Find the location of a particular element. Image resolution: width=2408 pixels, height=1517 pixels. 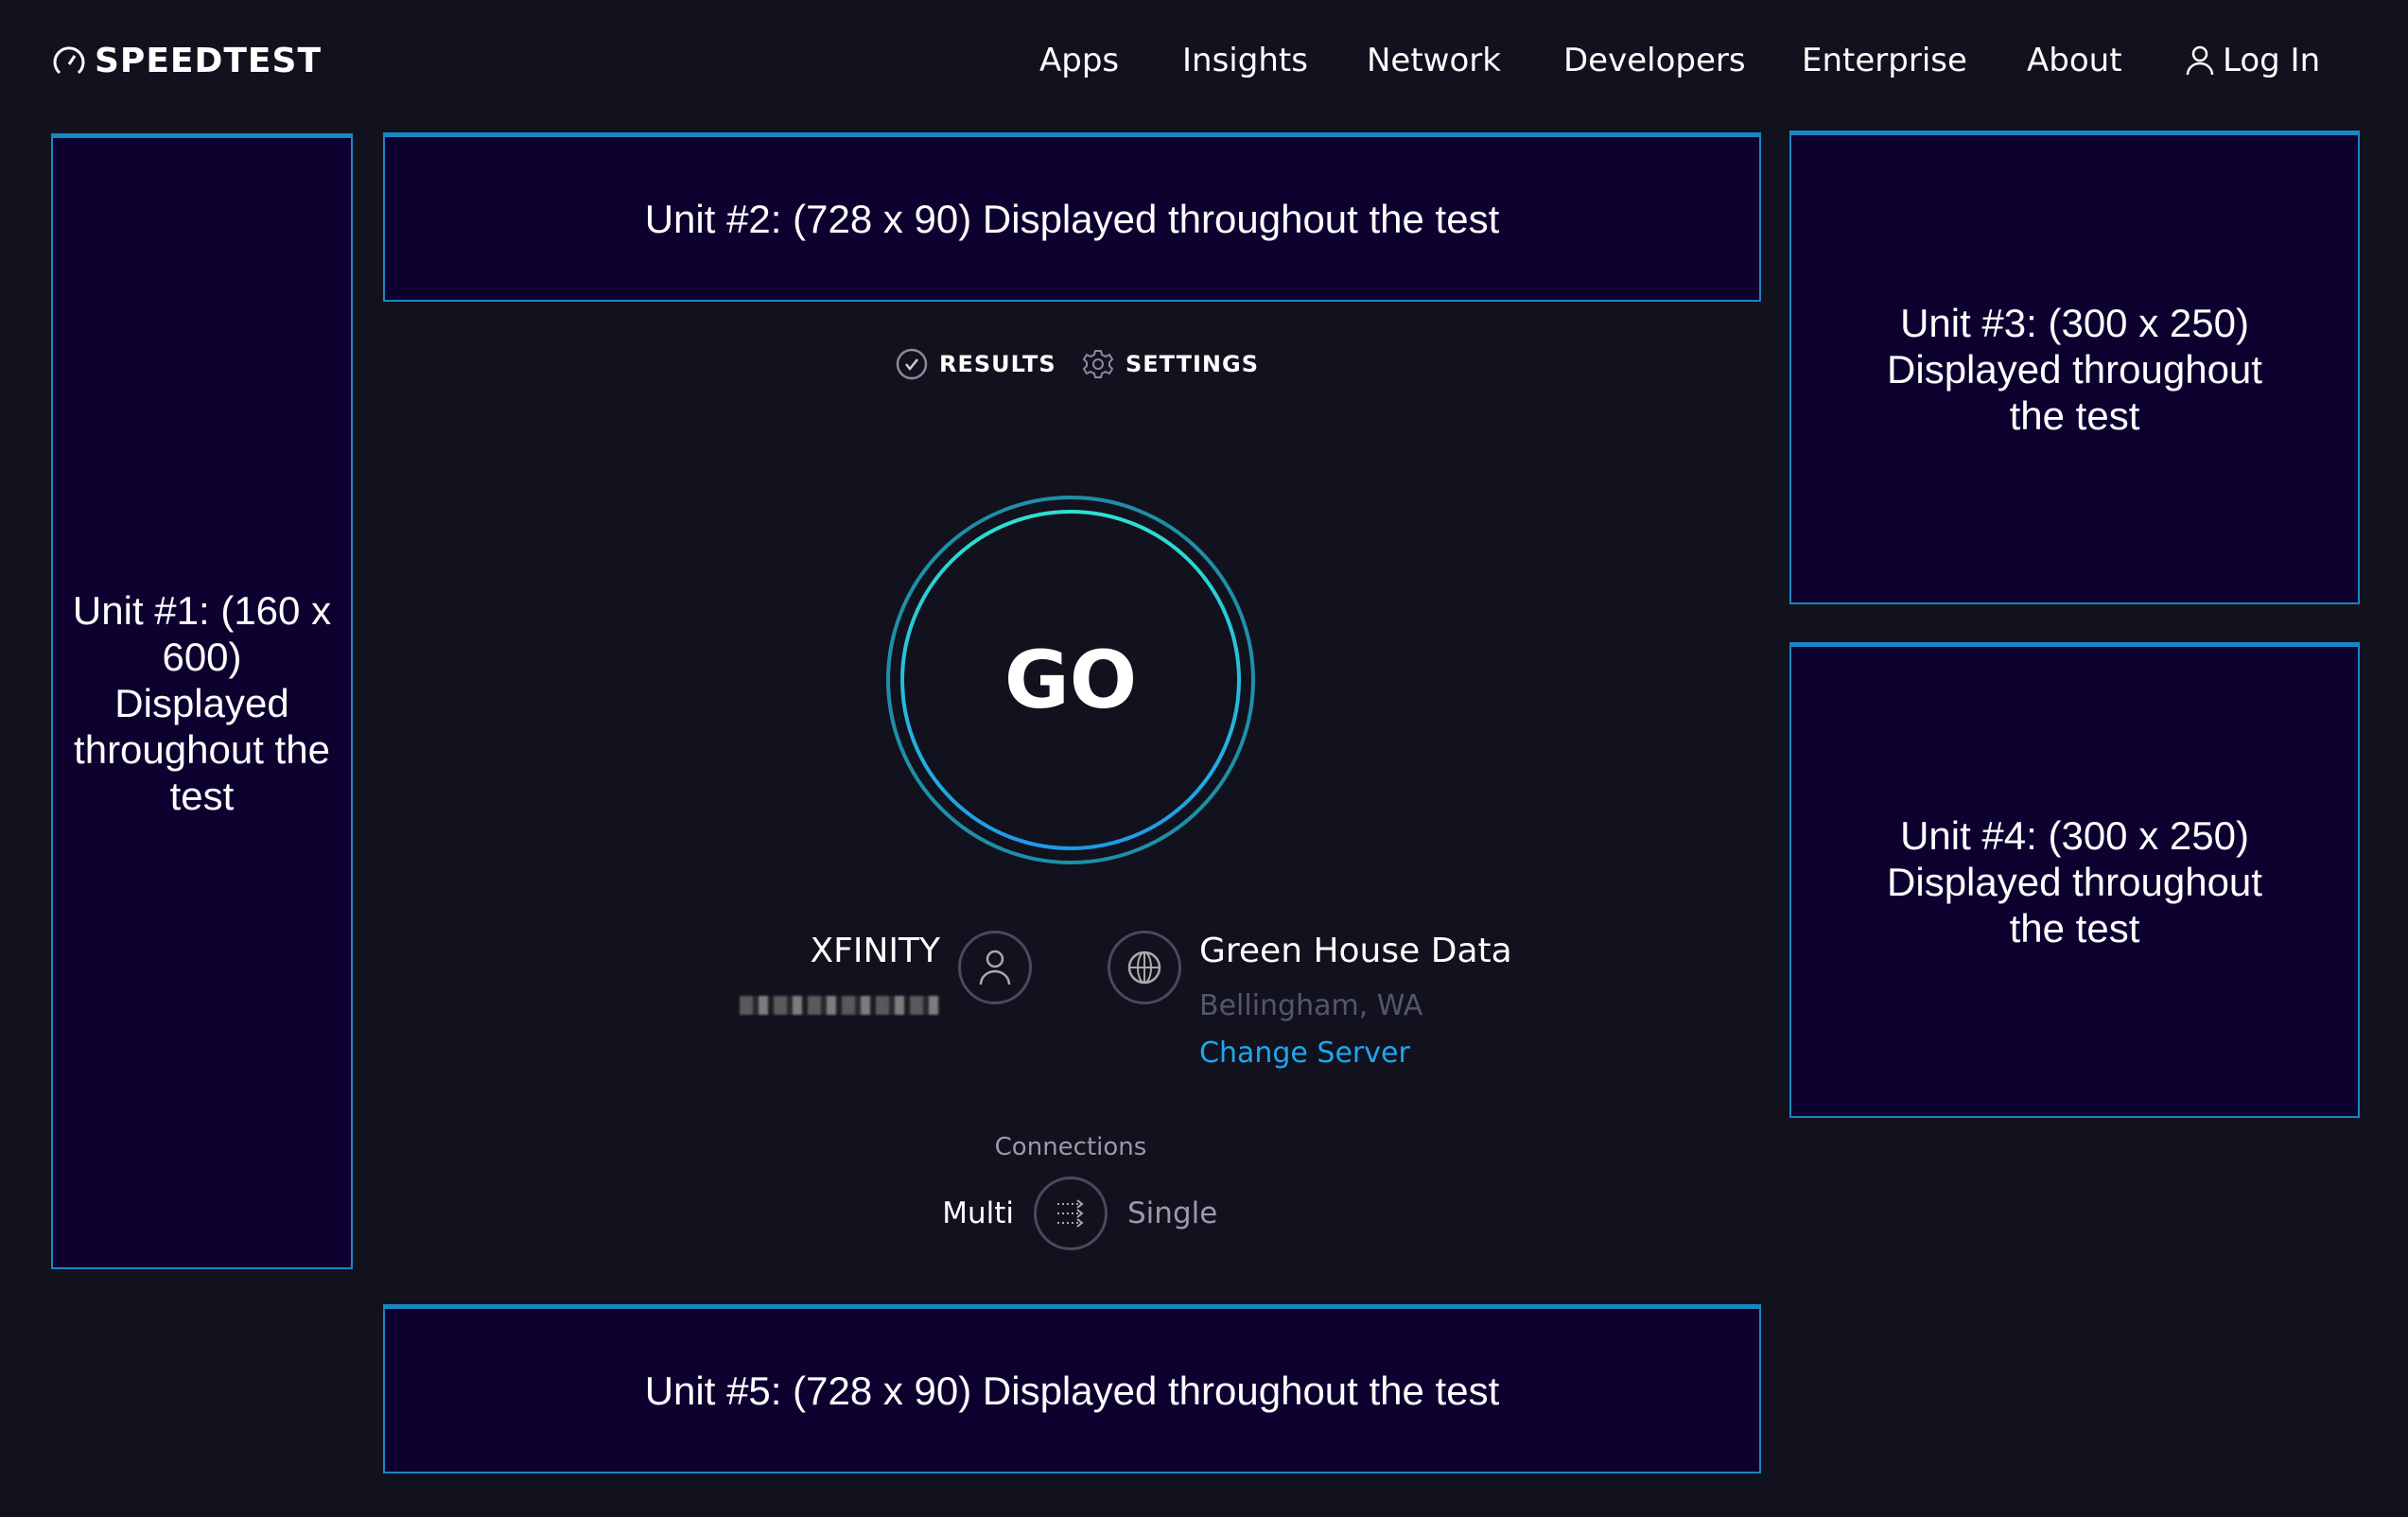

nav-enterprise: Enterprise is located at coordinates (1884, 60).